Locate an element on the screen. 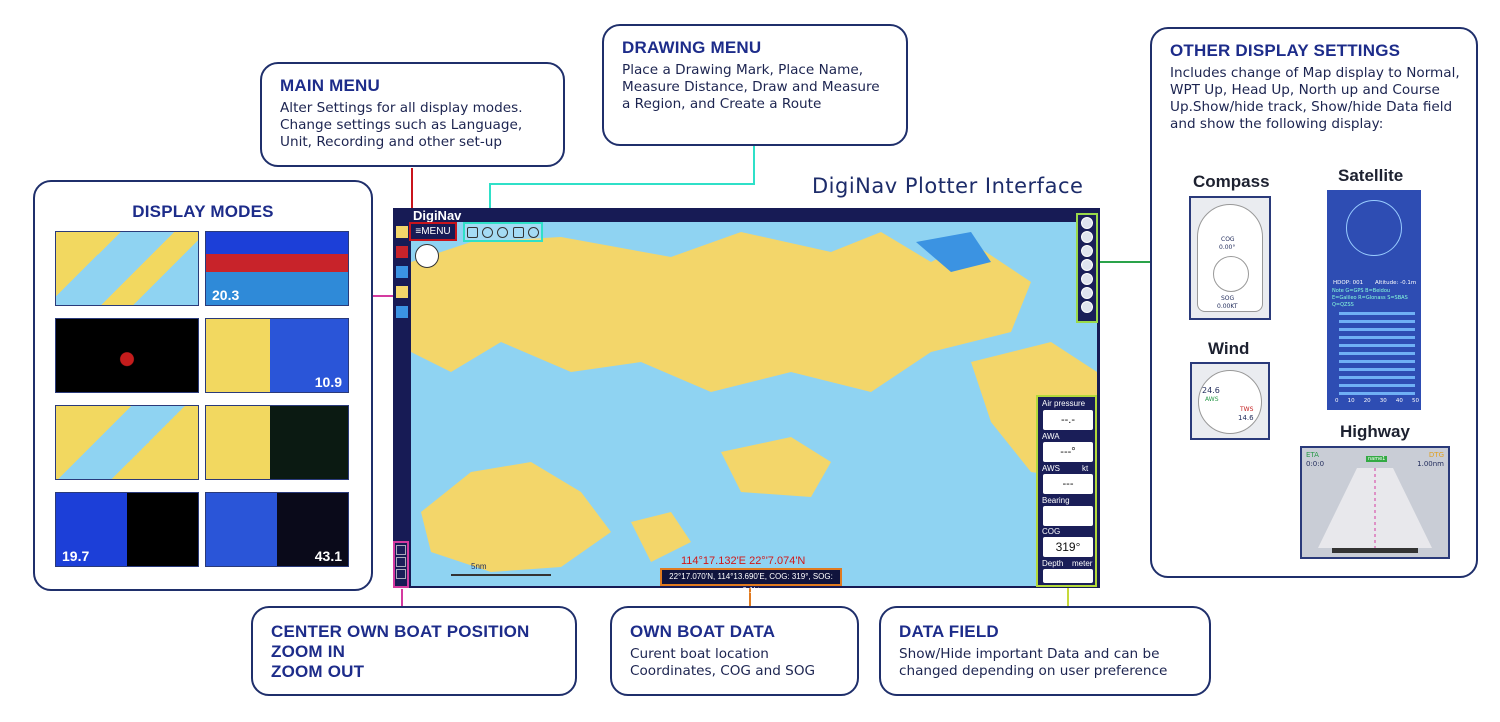 This screenshot has height=722, width=1500. axis-tick: 40 is located at coordinates (1399, 401).